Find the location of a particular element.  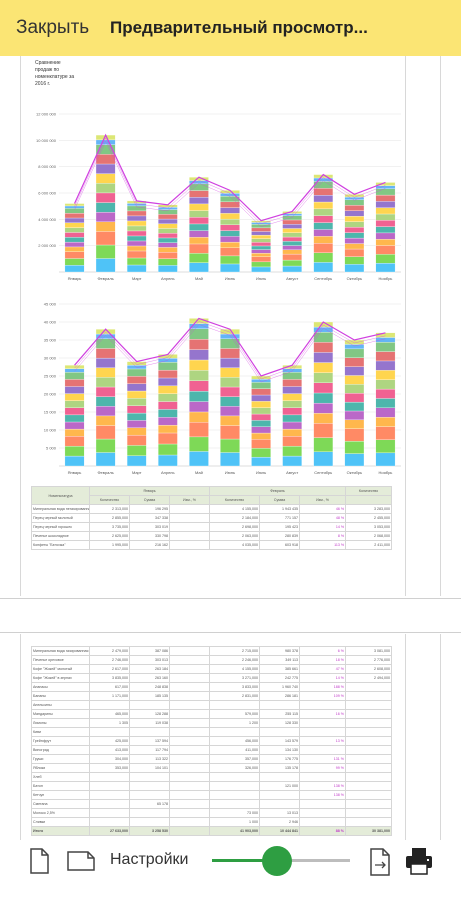

y-tick-label: 4 000 000 is located at coordinates (47, 219).